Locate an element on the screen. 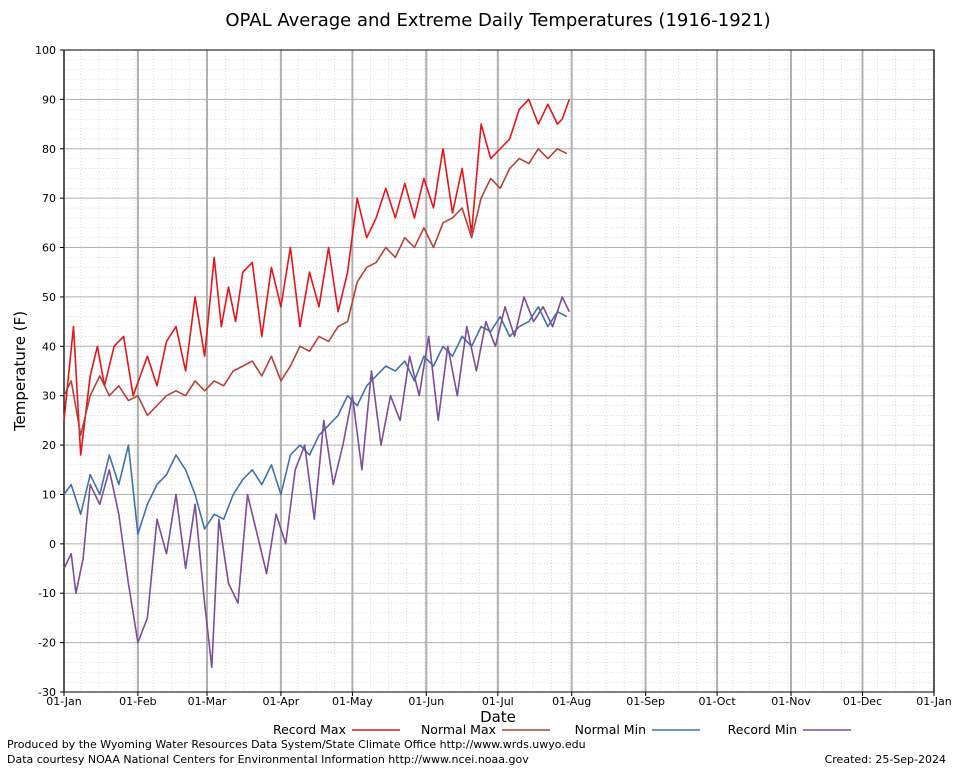 This screenshot has width=954, height=768. x-tick-label: 01-Jun is located at coordinates (426, 701).